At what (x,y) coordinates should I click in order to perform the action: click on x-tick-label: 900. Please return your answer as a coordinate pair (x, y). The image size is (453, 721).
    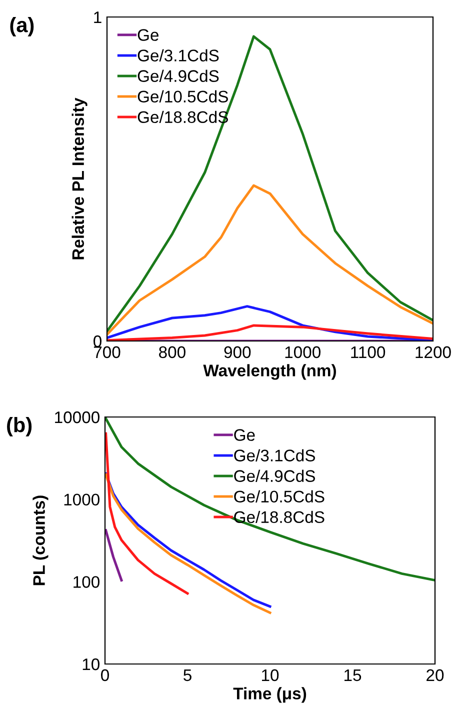
    Looking at the image, I should click on (237, 352).